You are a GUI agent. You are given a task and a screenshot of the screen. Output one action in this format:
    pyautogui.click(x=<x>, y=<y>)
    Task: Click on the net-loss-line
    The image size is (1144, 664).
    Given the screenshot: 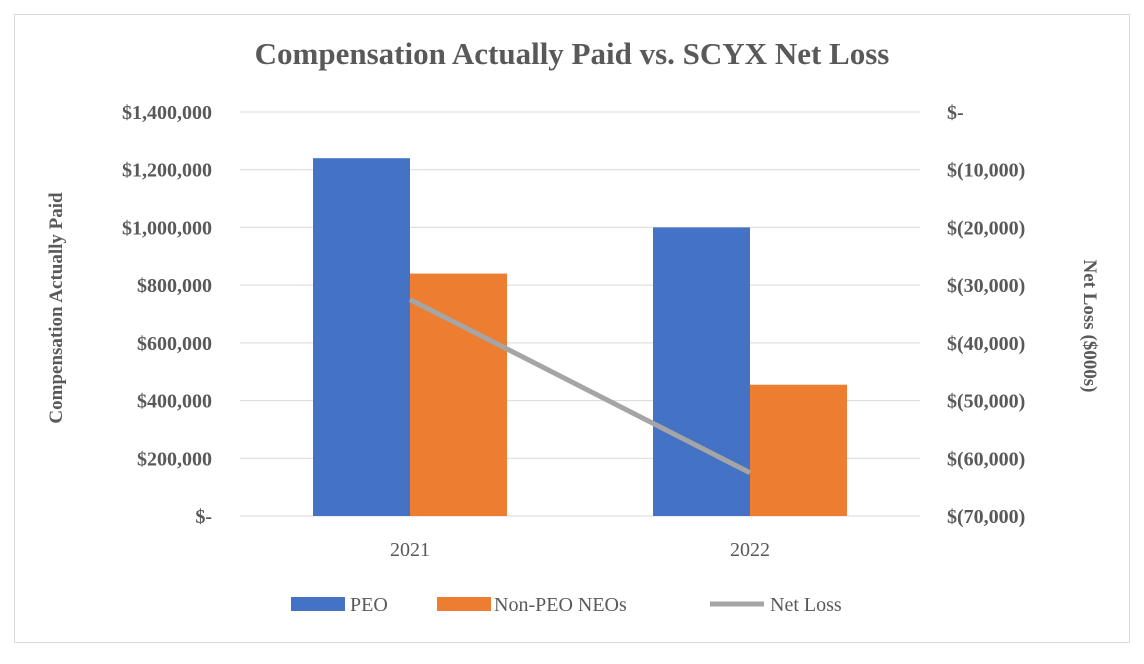 What is the action you would take?
    pyautogui.click(x=580, y=386)
    